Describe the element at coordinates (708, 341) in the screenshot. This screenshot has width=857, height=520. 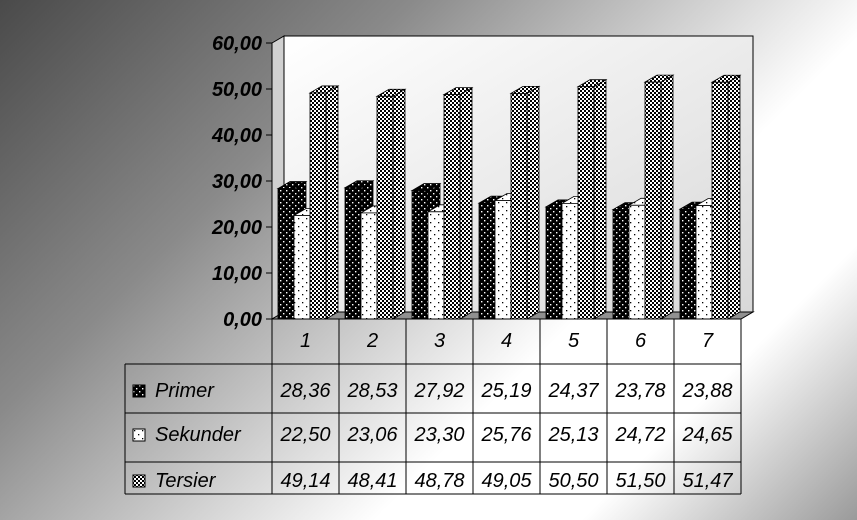
I see `x-tick-label: 7` at that location.